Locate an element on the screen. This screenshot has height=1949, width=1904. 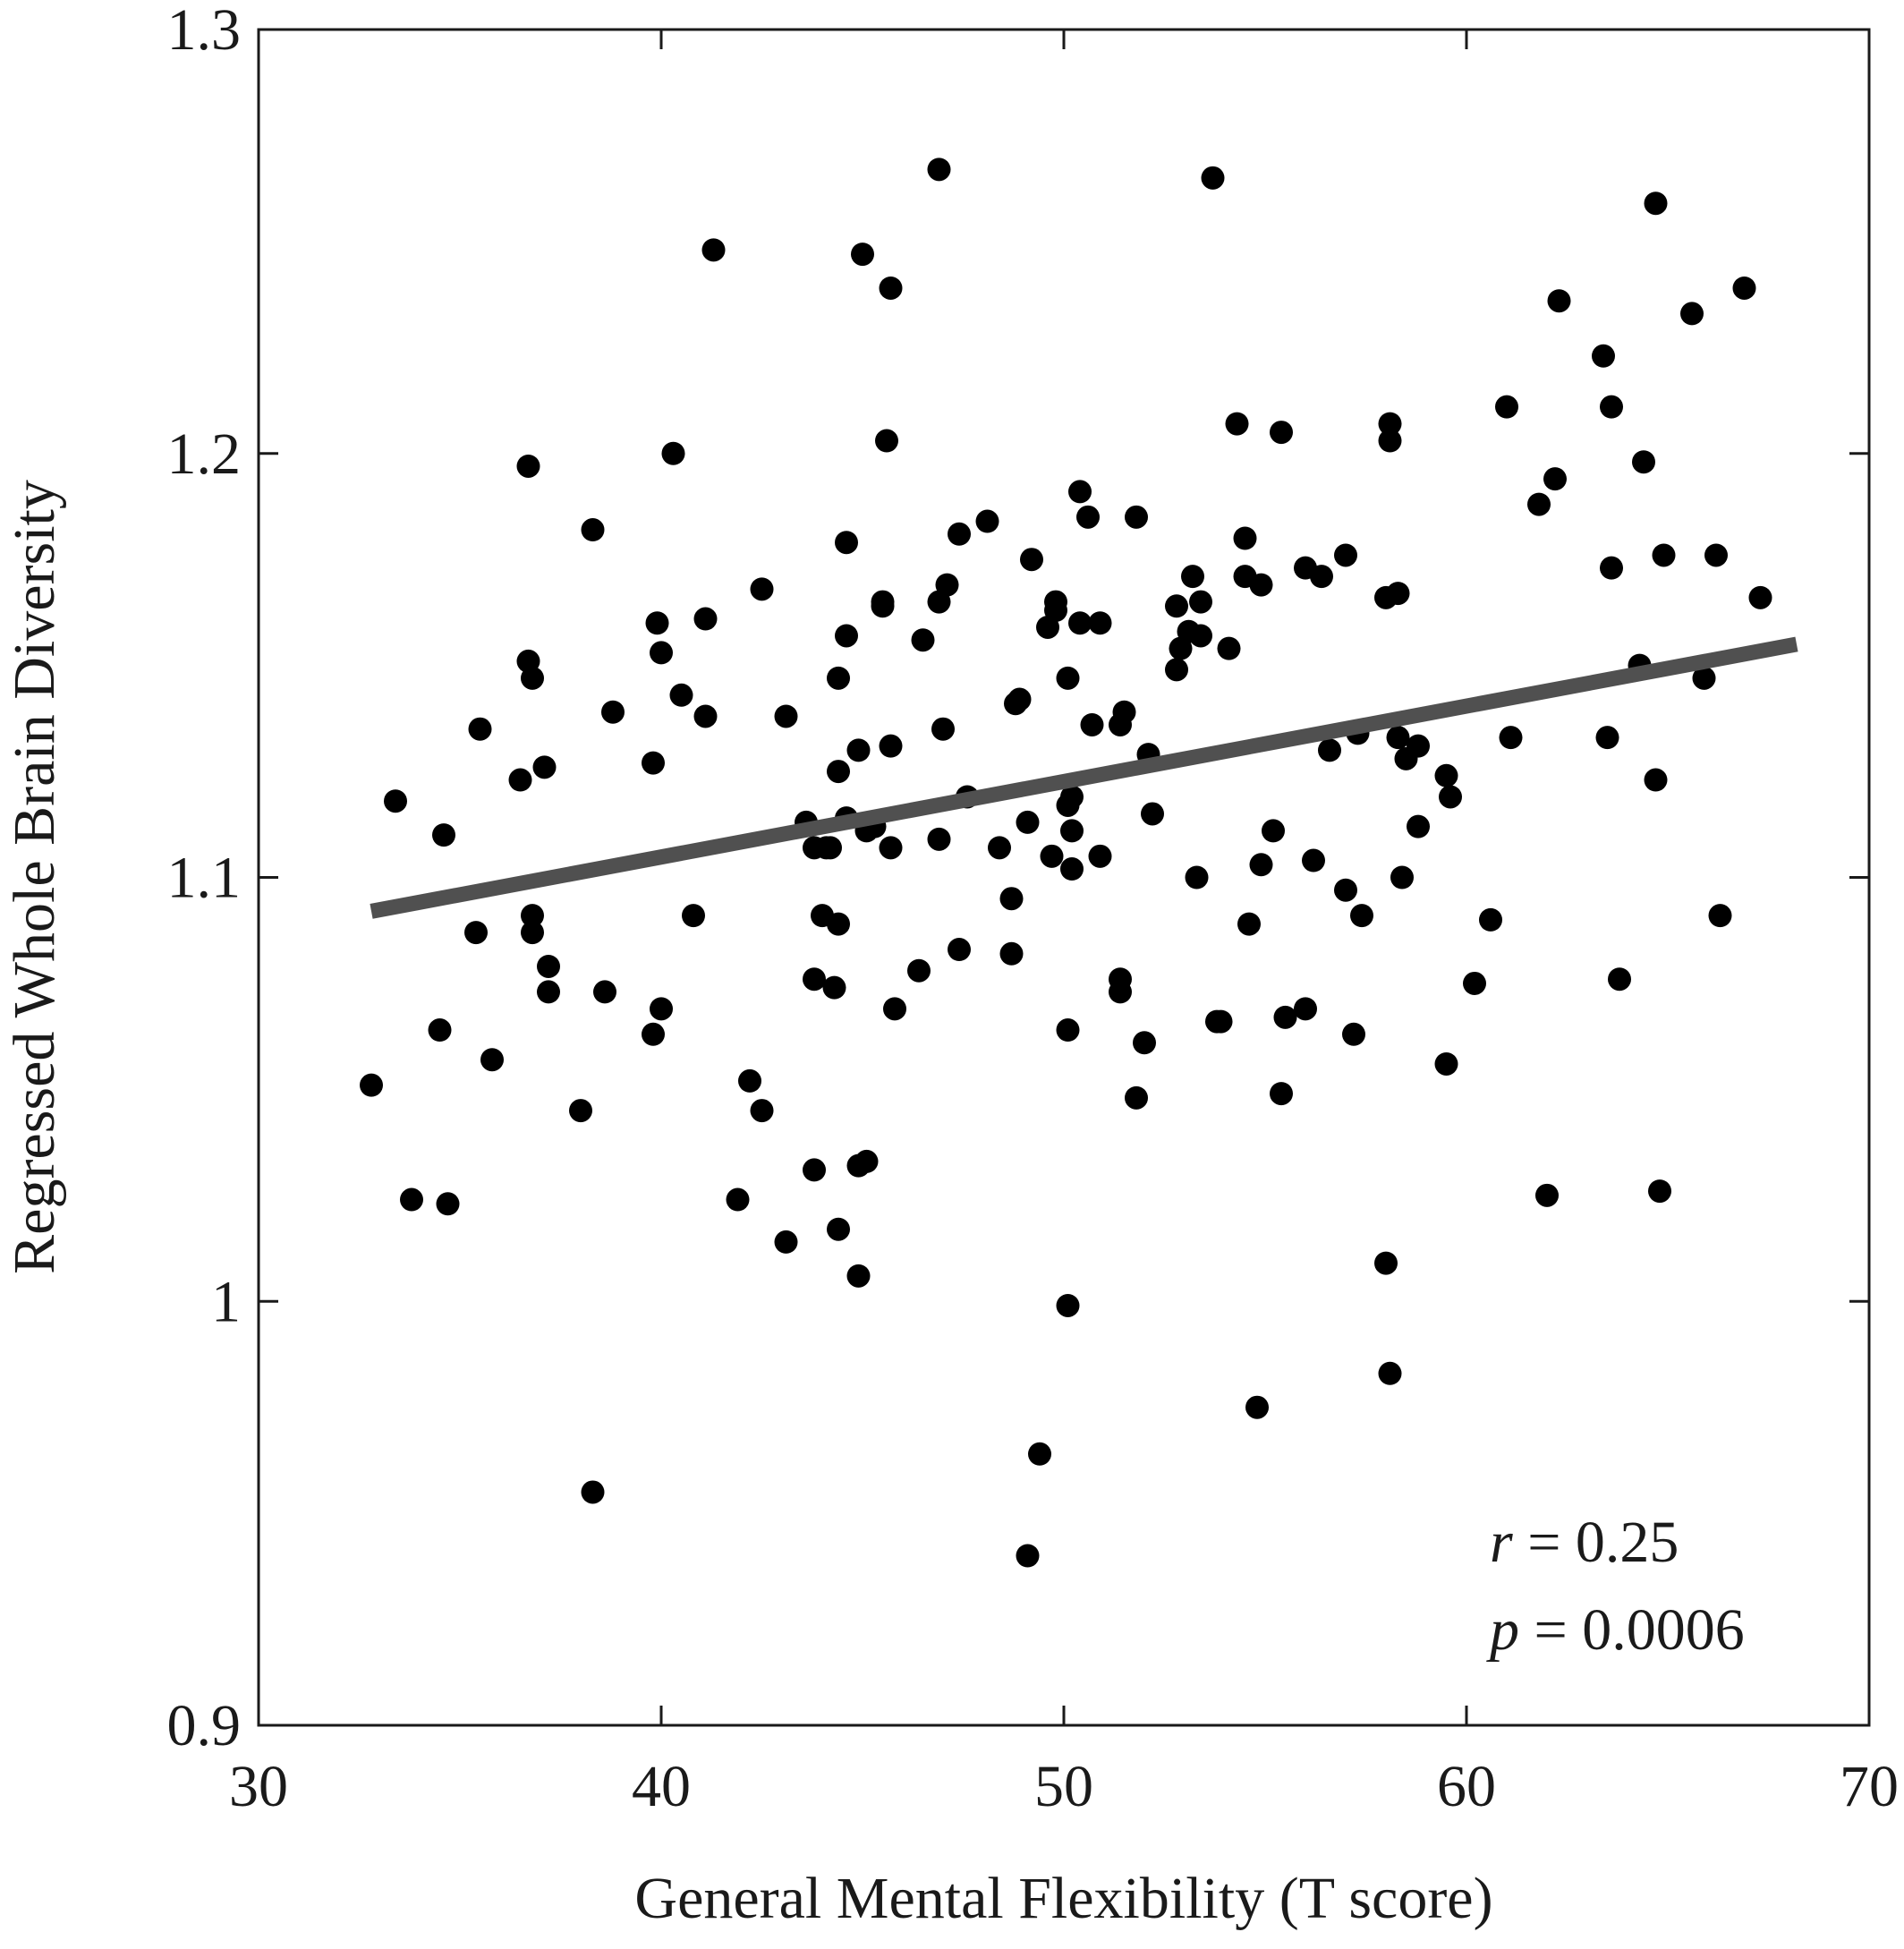
x-tick-label: 50 is located at coordinates (1064, 1786).